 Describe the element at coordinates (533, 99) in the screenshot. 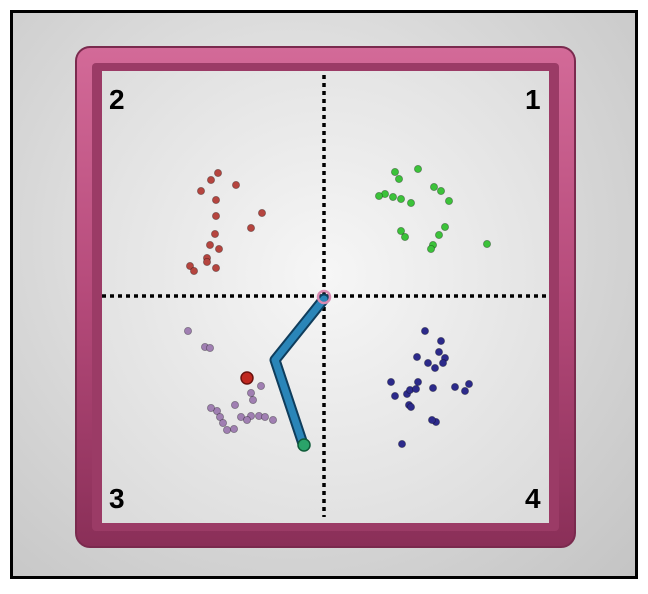

I see `quadrant-label-1: 1` at that location.